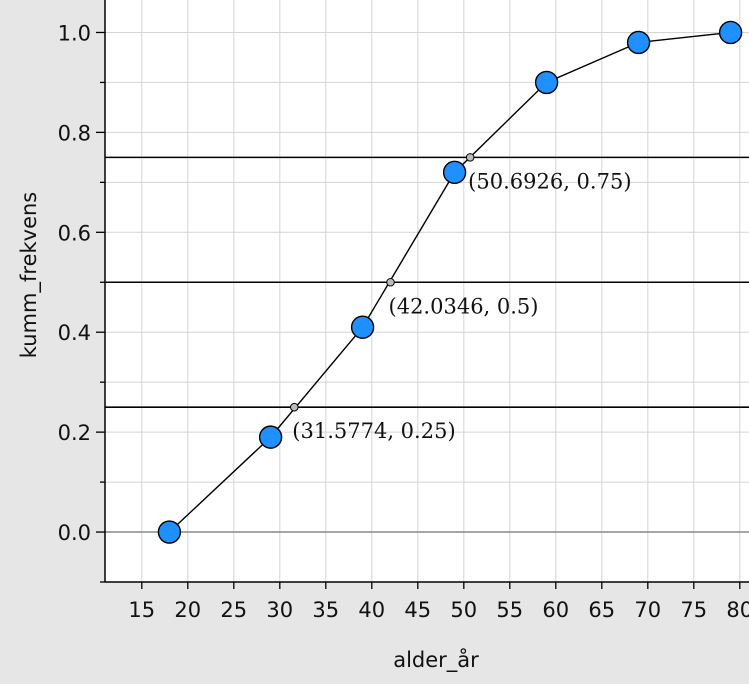 The width and height of the screenshot is (749, 684). What do you see at coordinates (693, 610) in the screenshot?
I see `x-tick-label: 75` at bounding box center [693, 610].